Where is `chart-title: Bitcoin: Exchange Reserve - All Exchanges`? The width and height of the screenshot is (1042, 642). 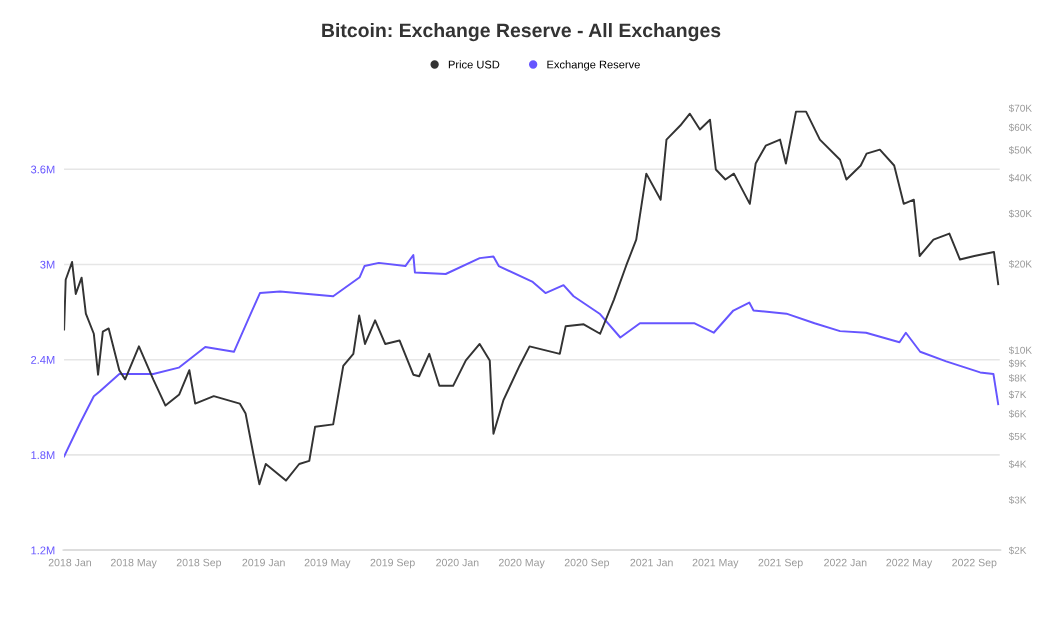
chart-title: Bitcoin: Exchange Reserve - All Exchanges is located at coordinates (521, 32).